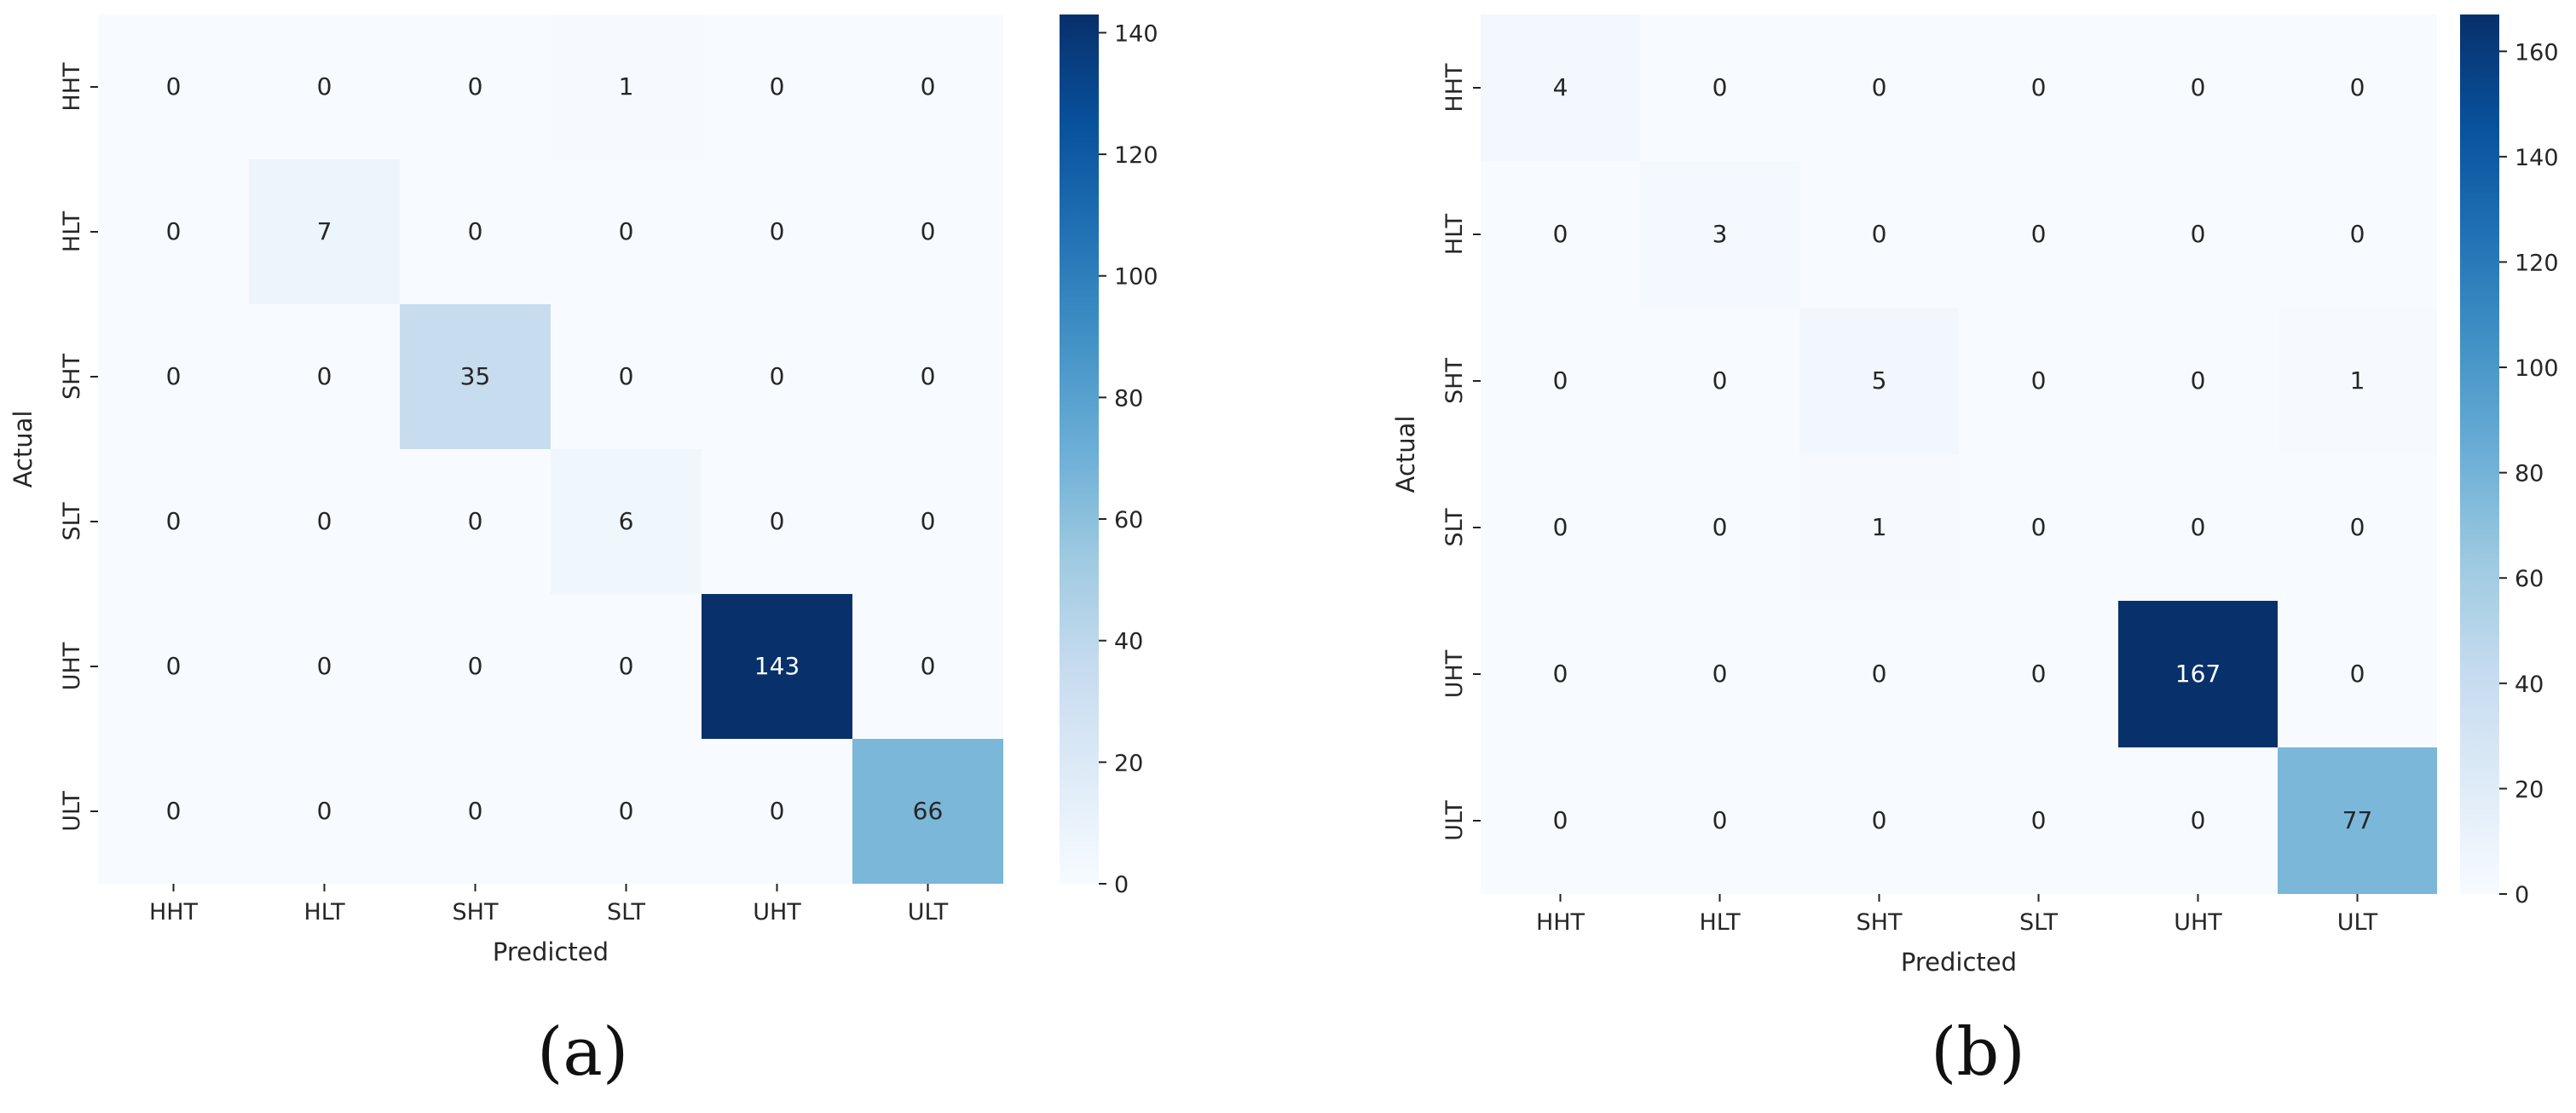 The image size is (2576, 1113). I want to click on colorbar-tick-label: 0, so click(1121, 885).